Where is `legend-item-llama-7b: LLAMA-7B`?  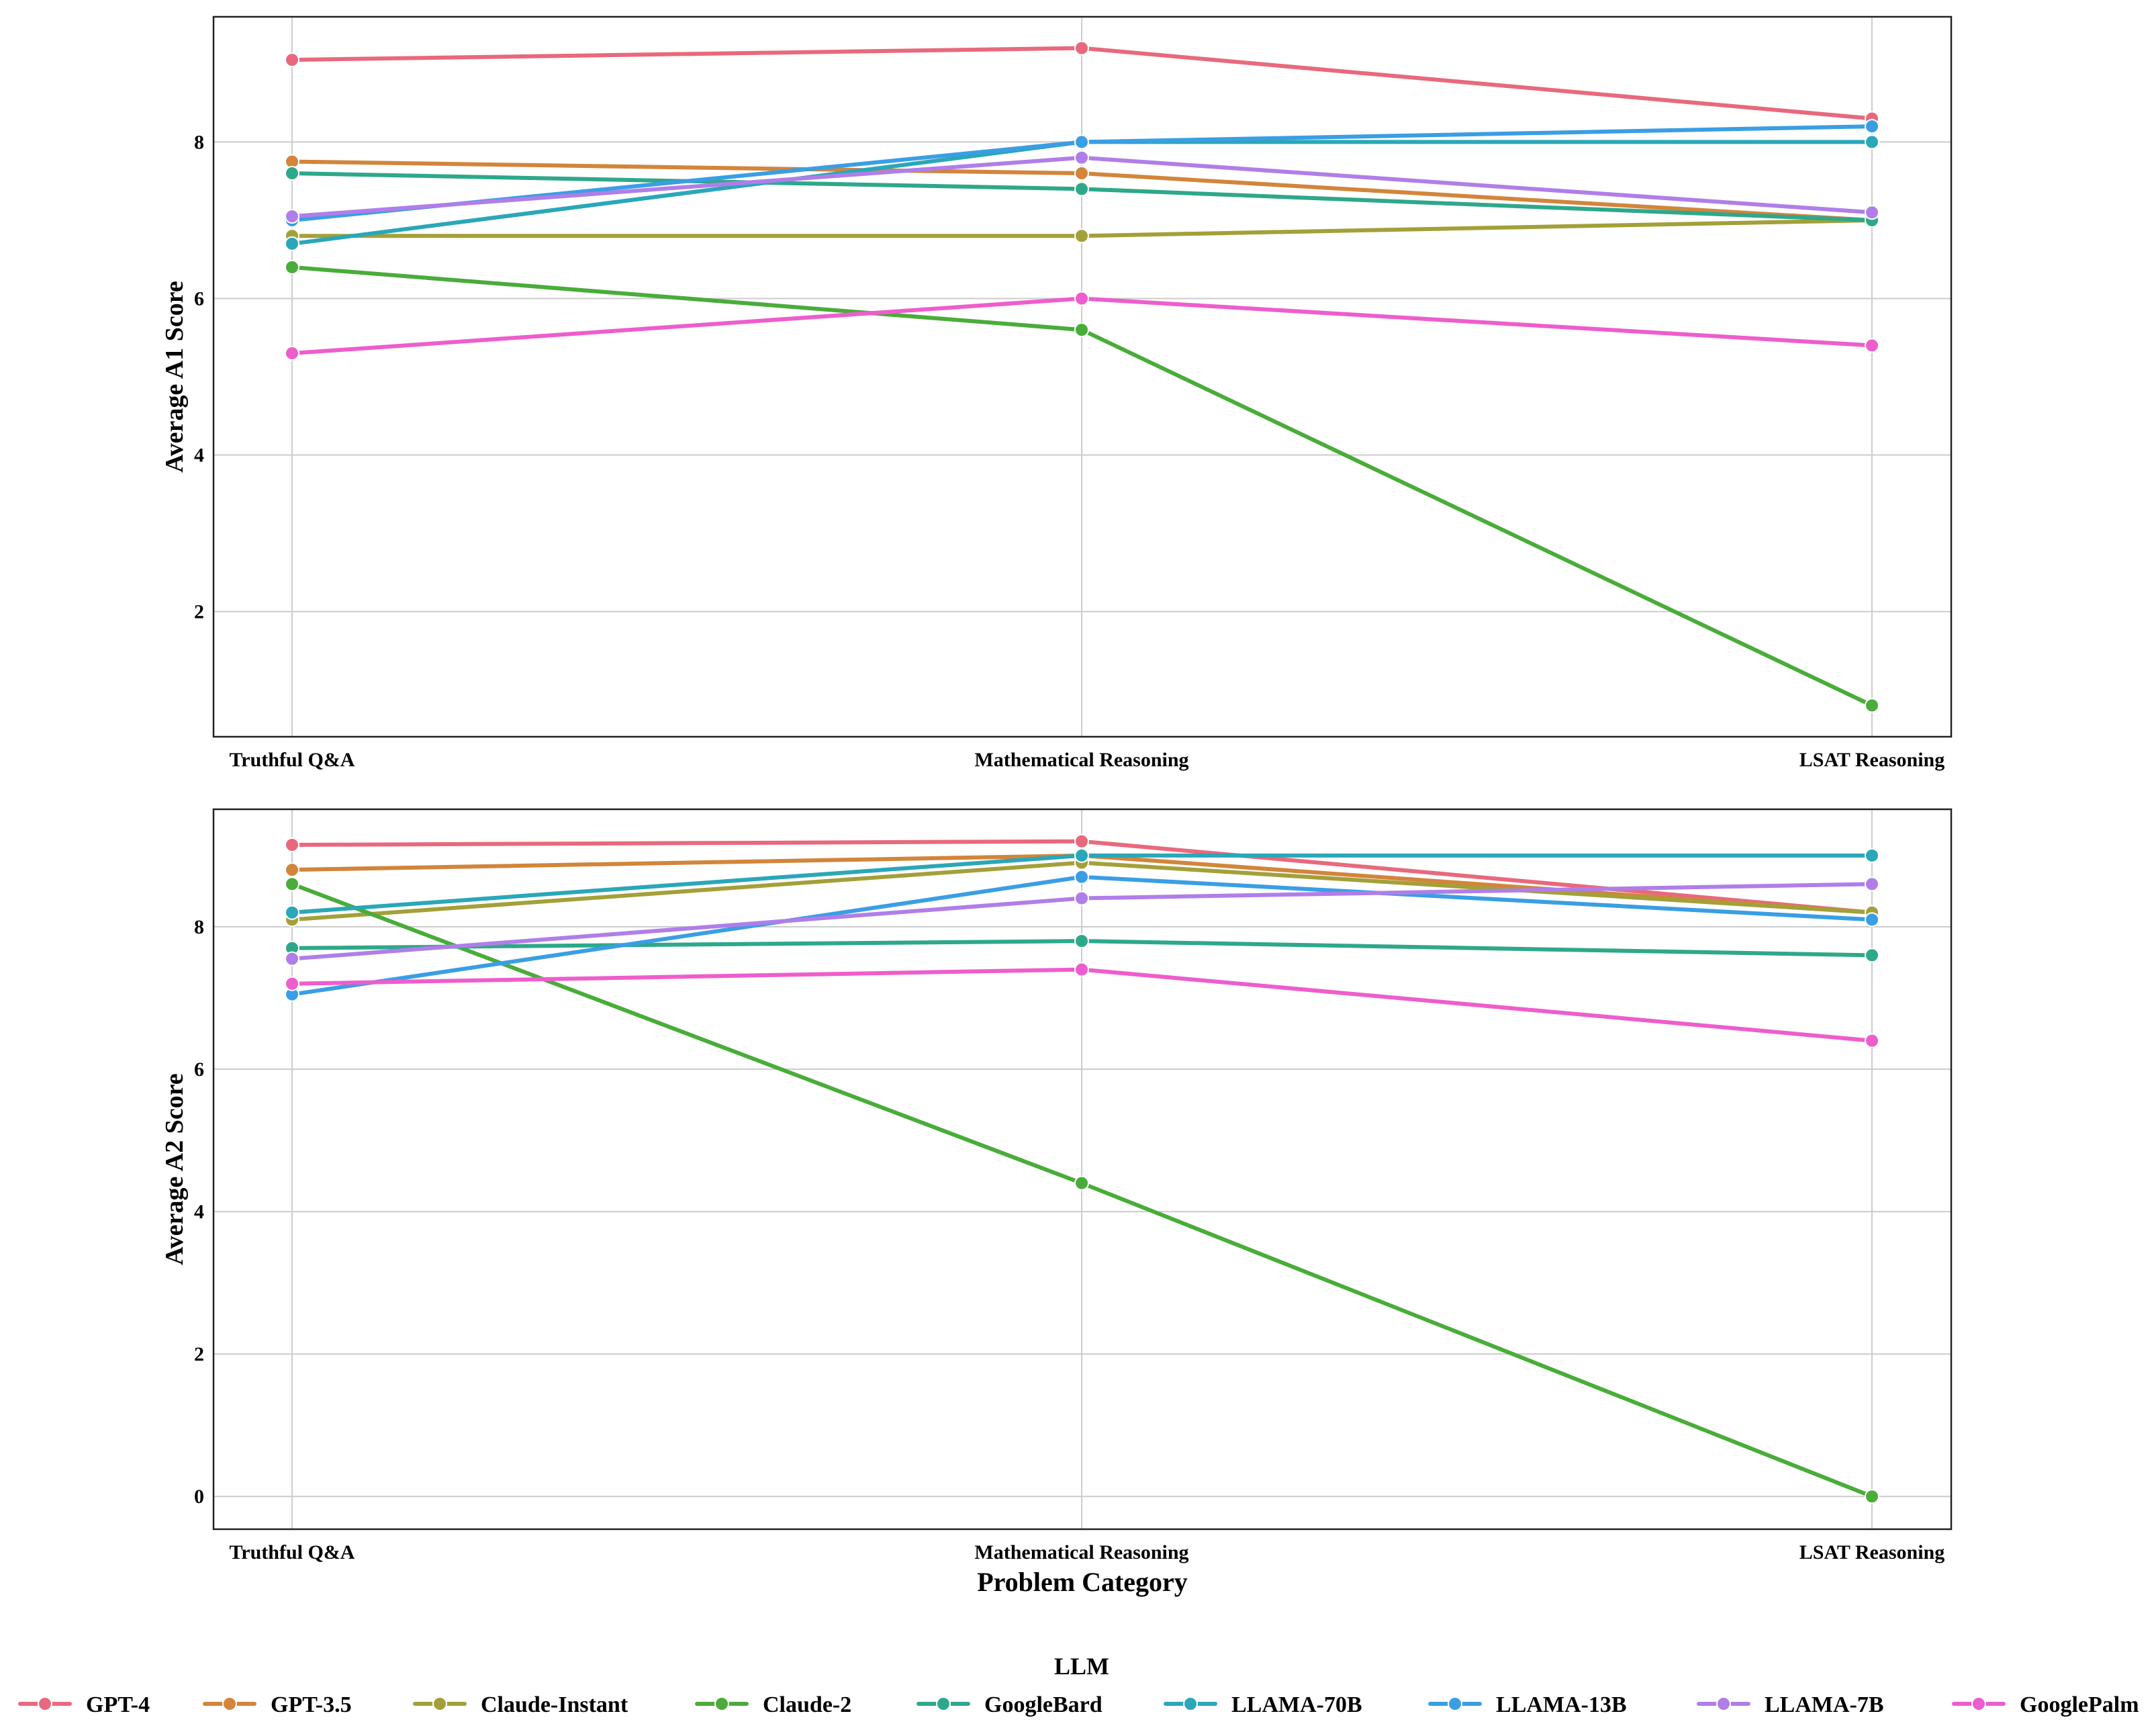 legend-item-llama-7b: LLAMA-7B is located at coordinates (1790, 1704).